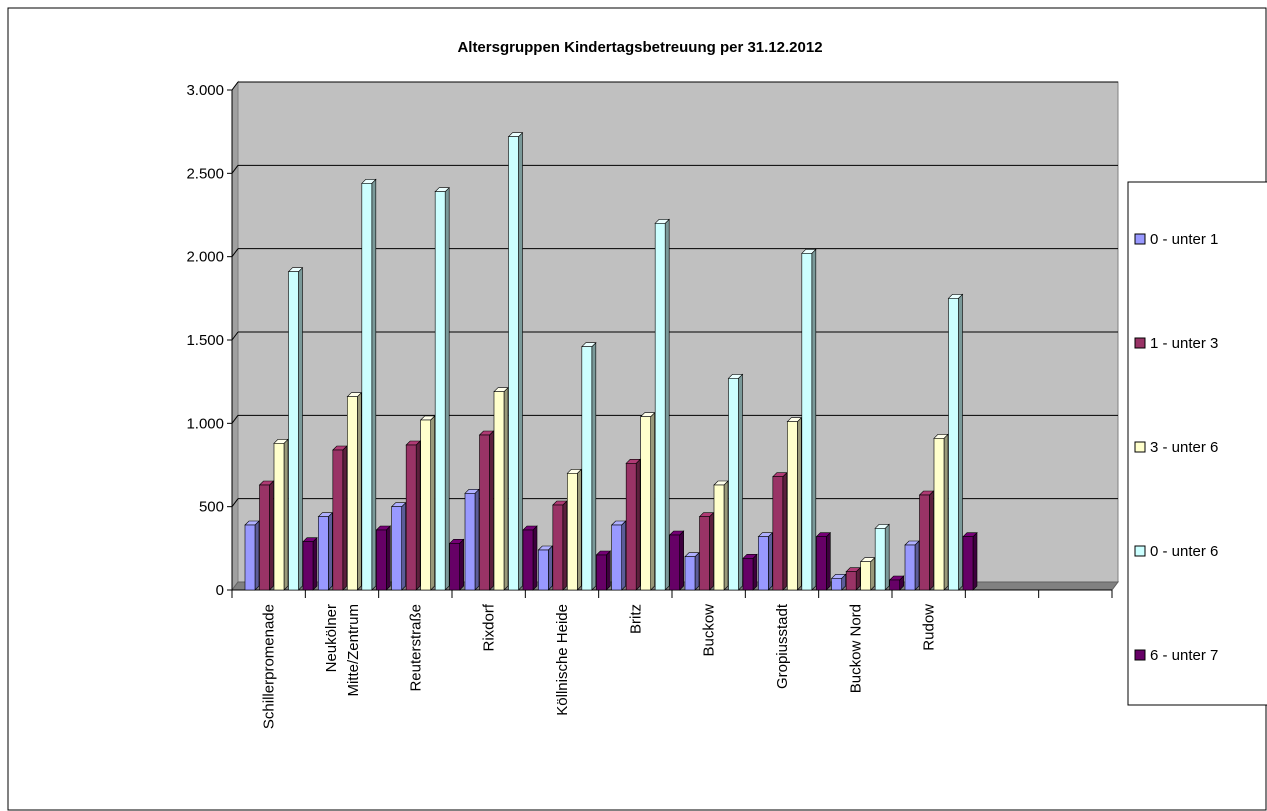 Image resolution: width=1267 pixels, height=811 pixels. I want to click on x-tick-label: Rixdorf, so click(489, 627).